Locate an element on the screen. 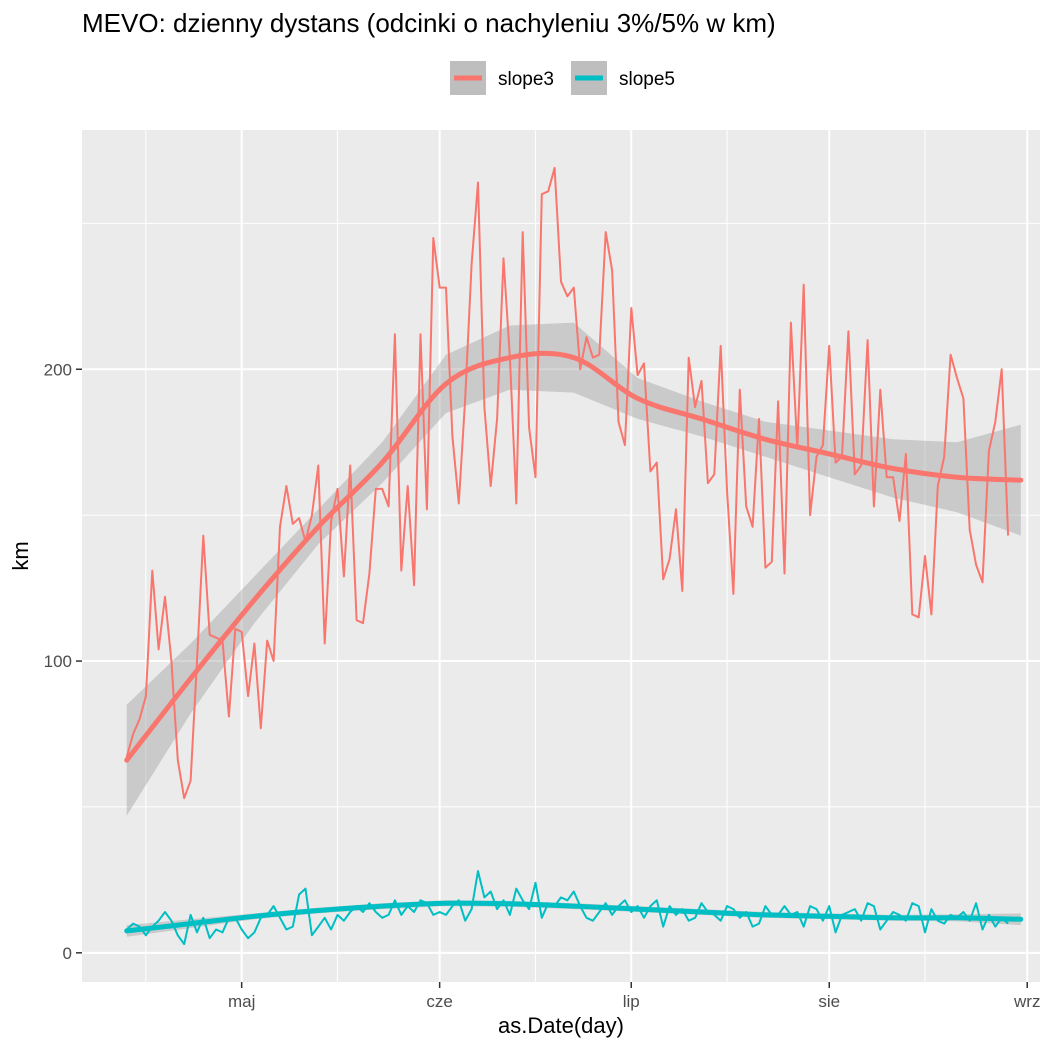 Image resolution: width=1050 pixels, height=1050 pixels. y-axis-ticks: 0 100 200 is located at coordinates (63, 661).